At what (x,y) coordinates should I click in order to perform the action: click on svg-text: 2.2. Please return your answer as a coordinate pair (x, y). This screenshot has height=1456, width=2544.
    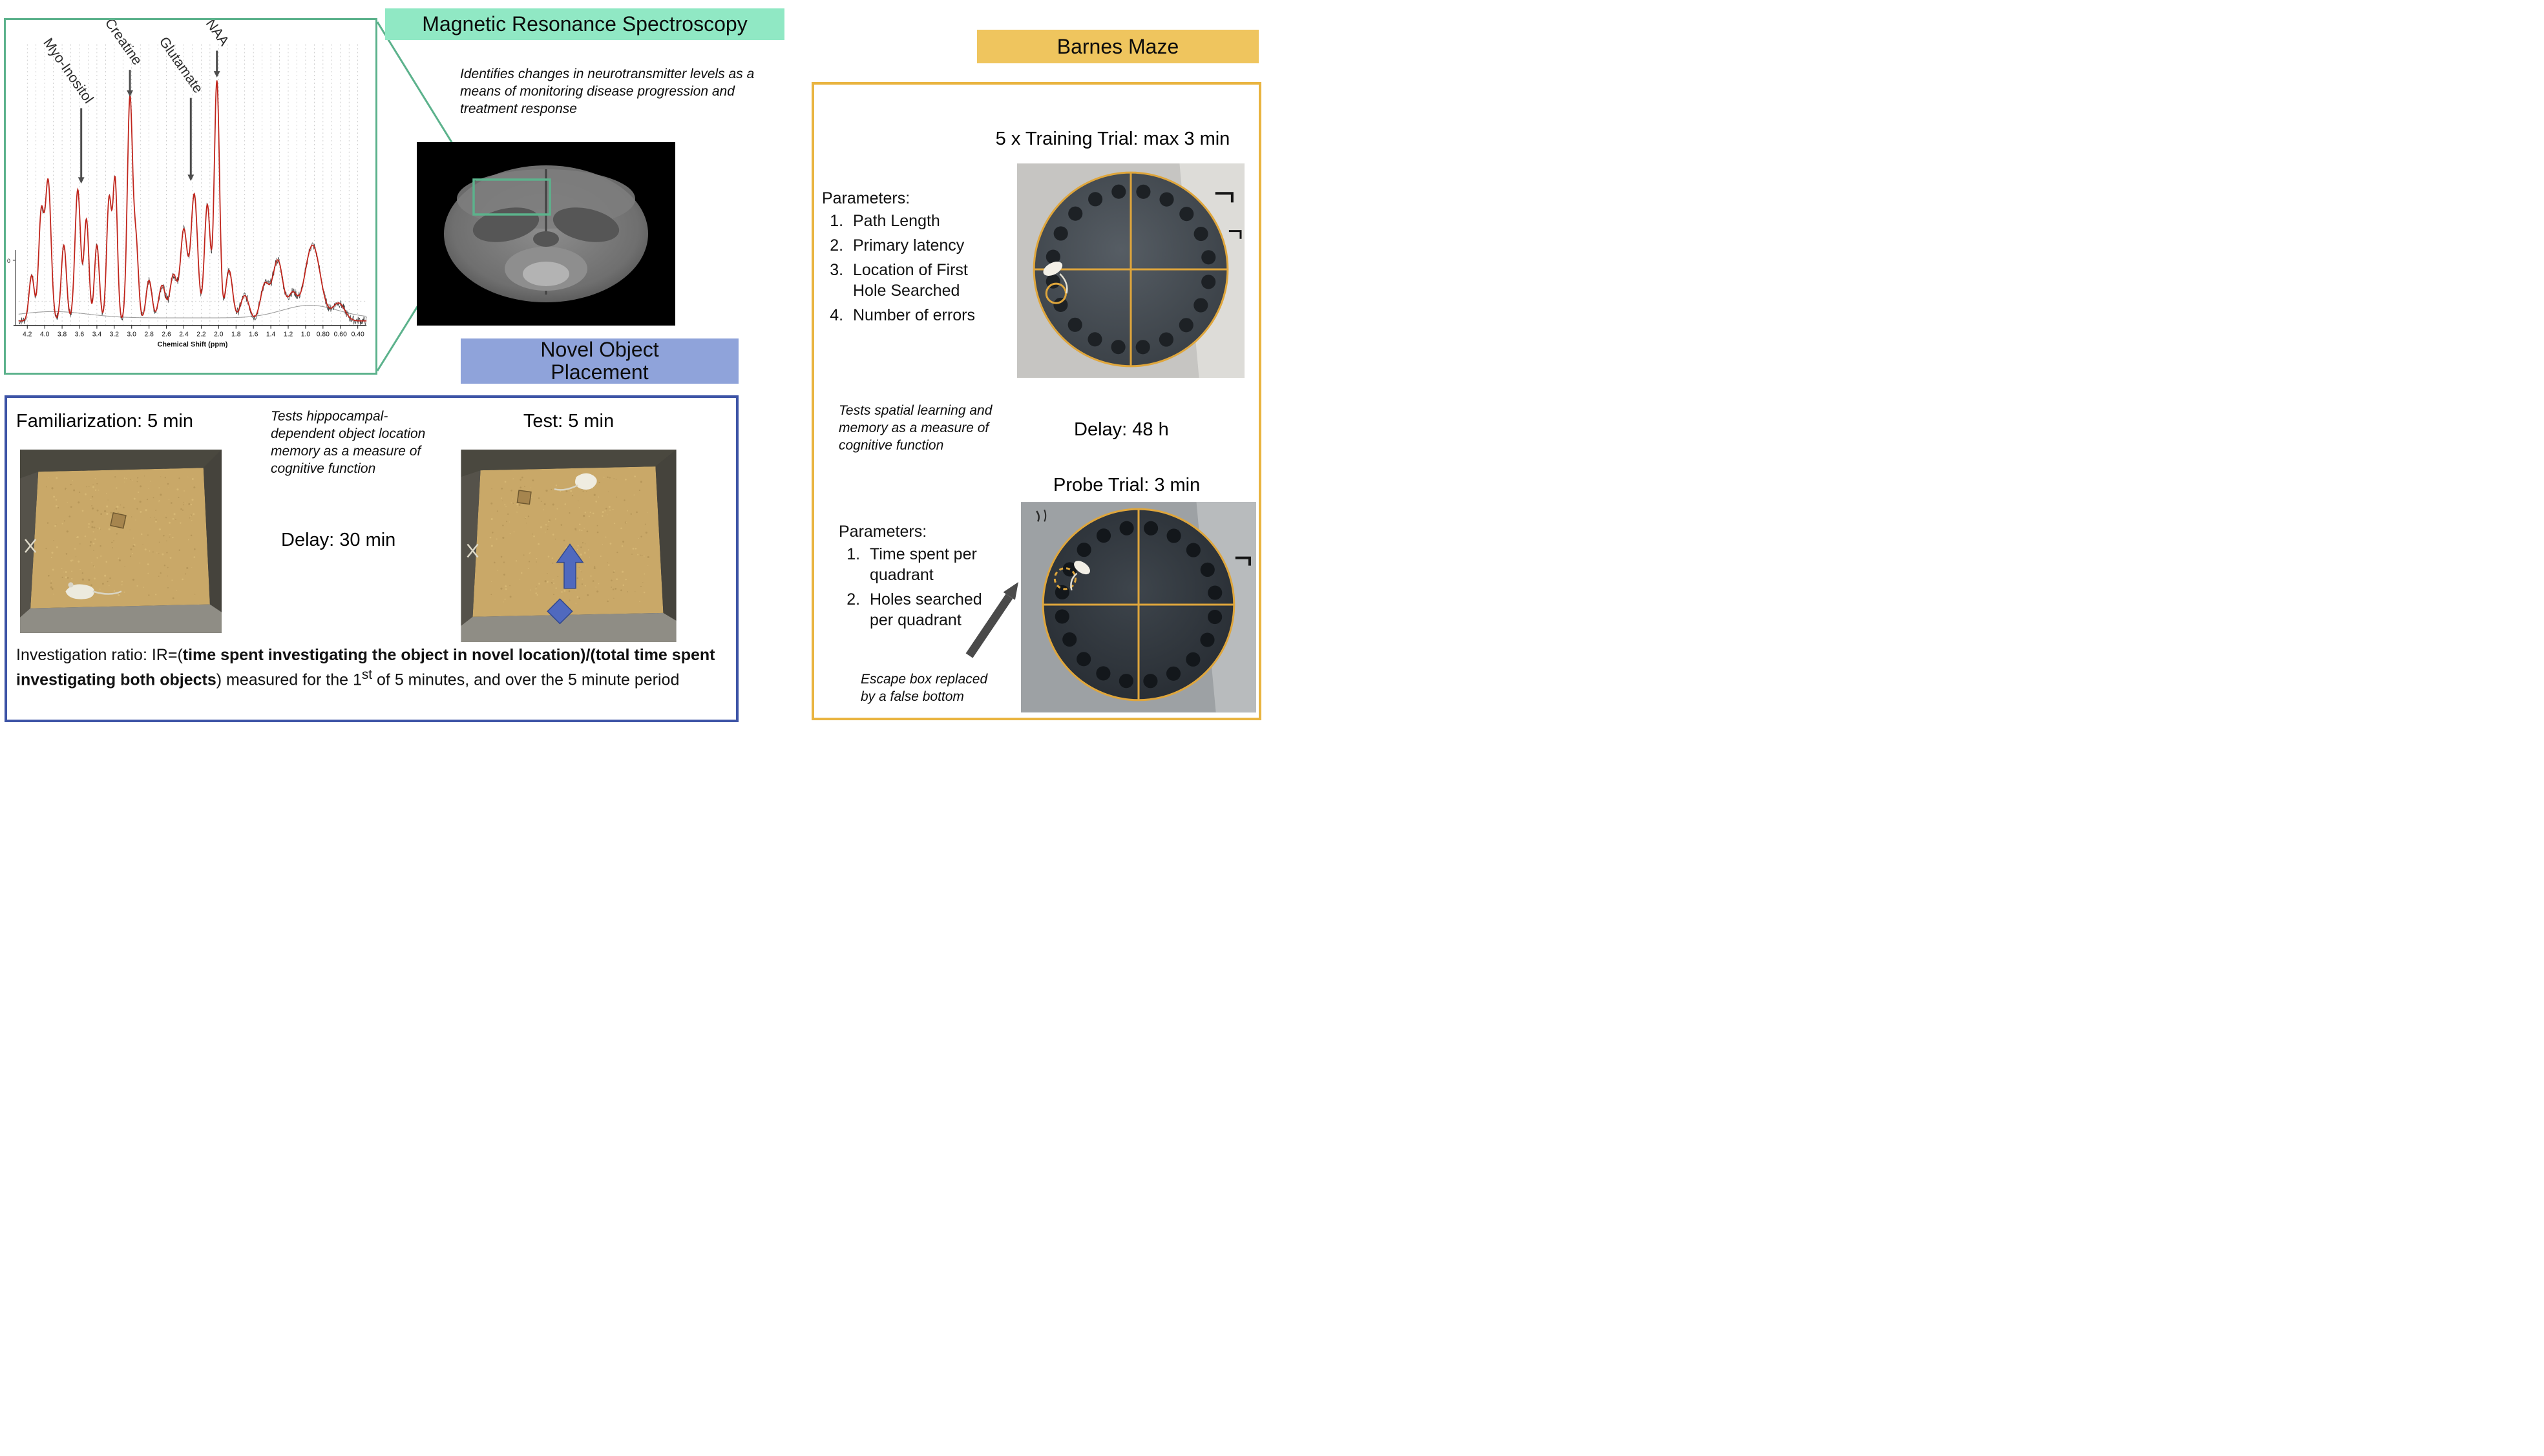
    Looking at the image, I should click on (201, 335).